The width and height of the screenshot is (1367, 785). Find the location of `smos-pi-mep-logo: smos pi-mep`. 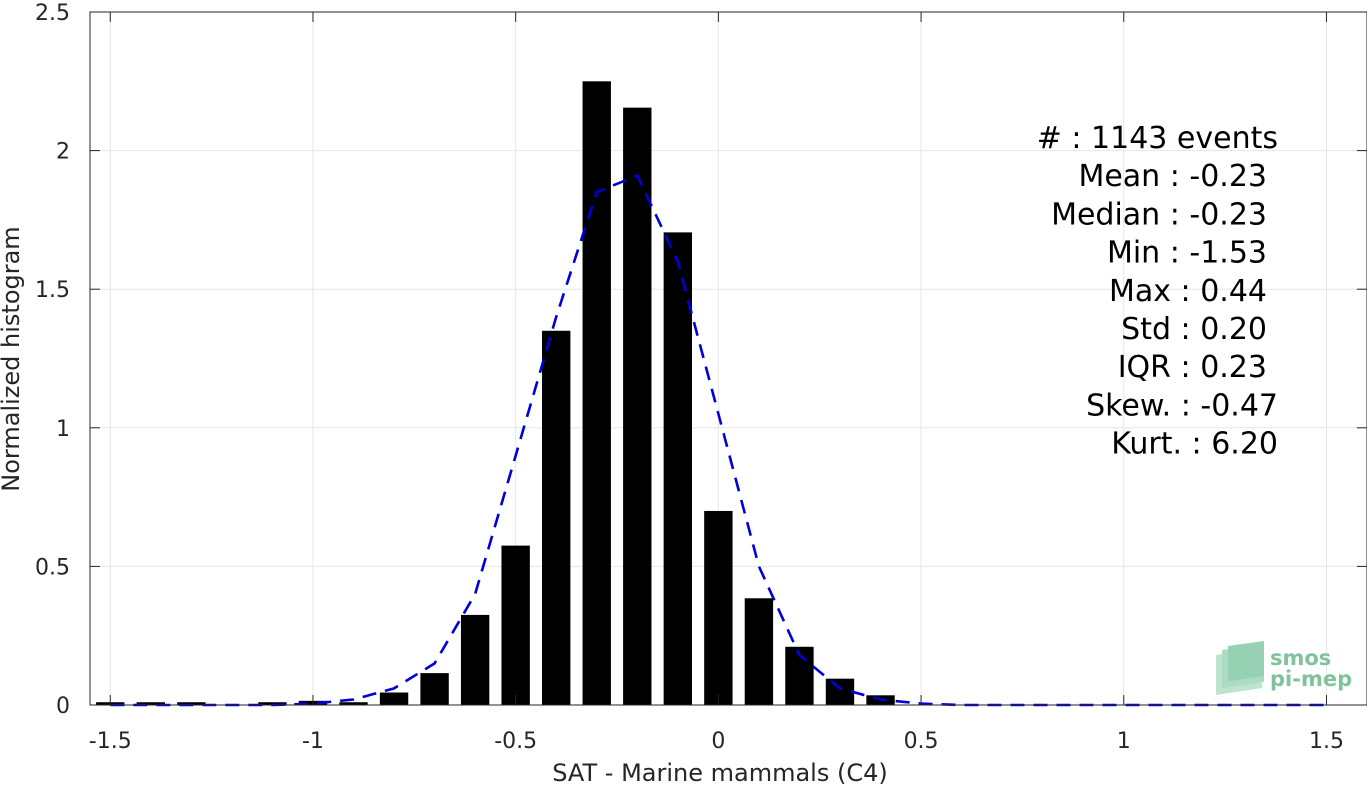

smos-pi-mep-logo: smos pi-mep is located at coordinates (1284, 668).